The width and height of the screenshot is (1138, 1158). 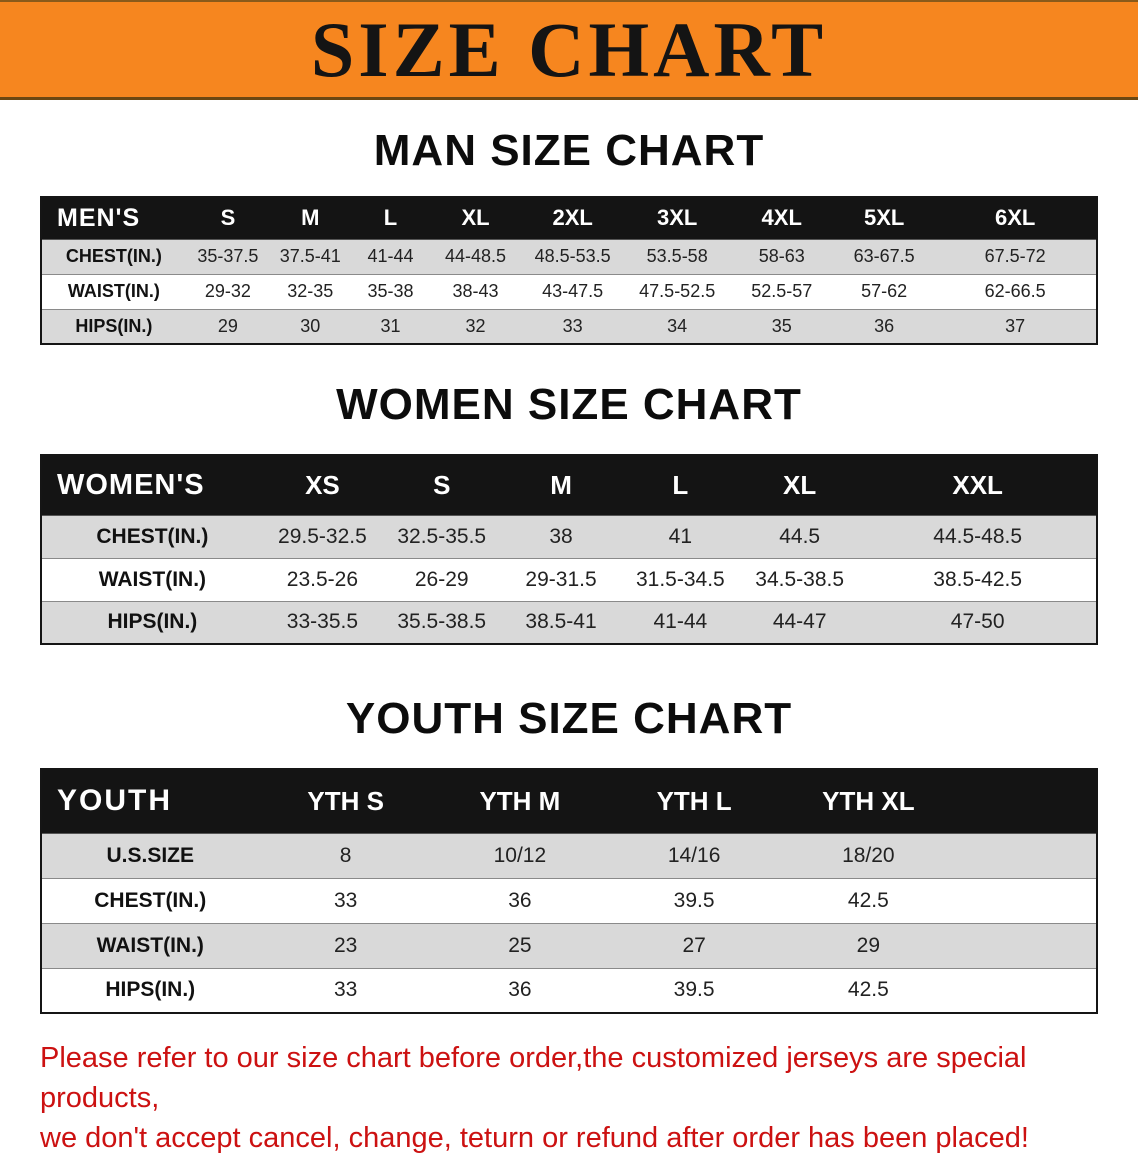 I want to click on size-value-cell: 32.5-35.5, so click(x=442, y=536).